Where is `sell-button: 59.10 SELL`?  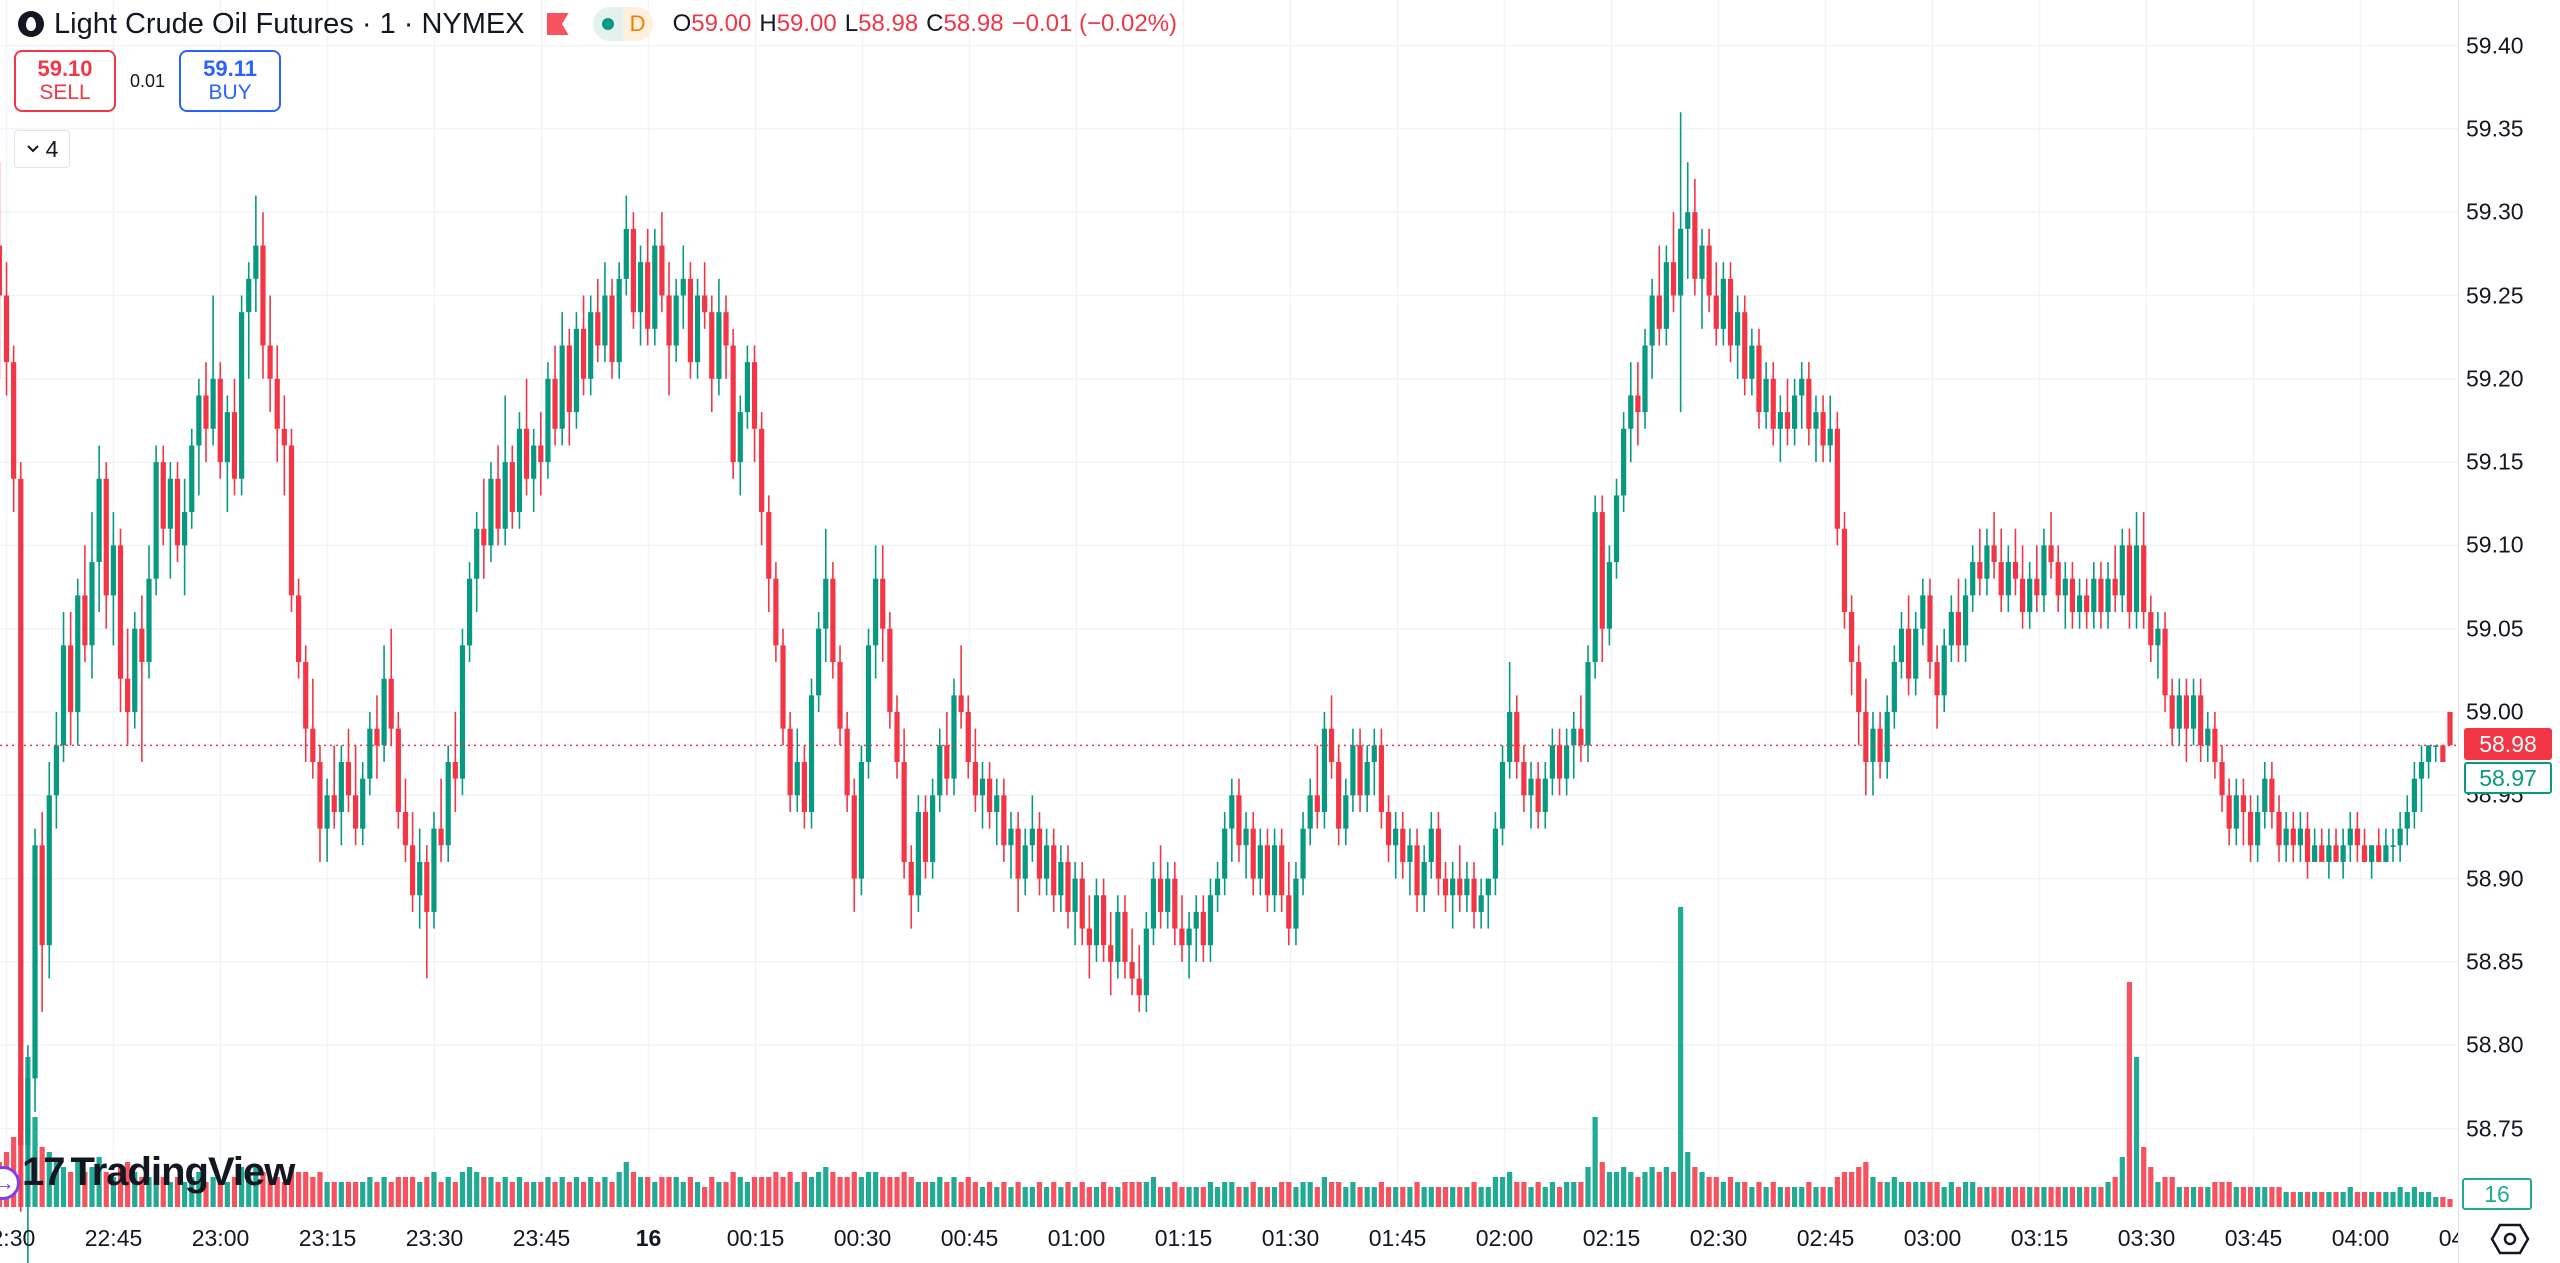 sell-button: 59.10 SELL is located at coordinates (65, 81).